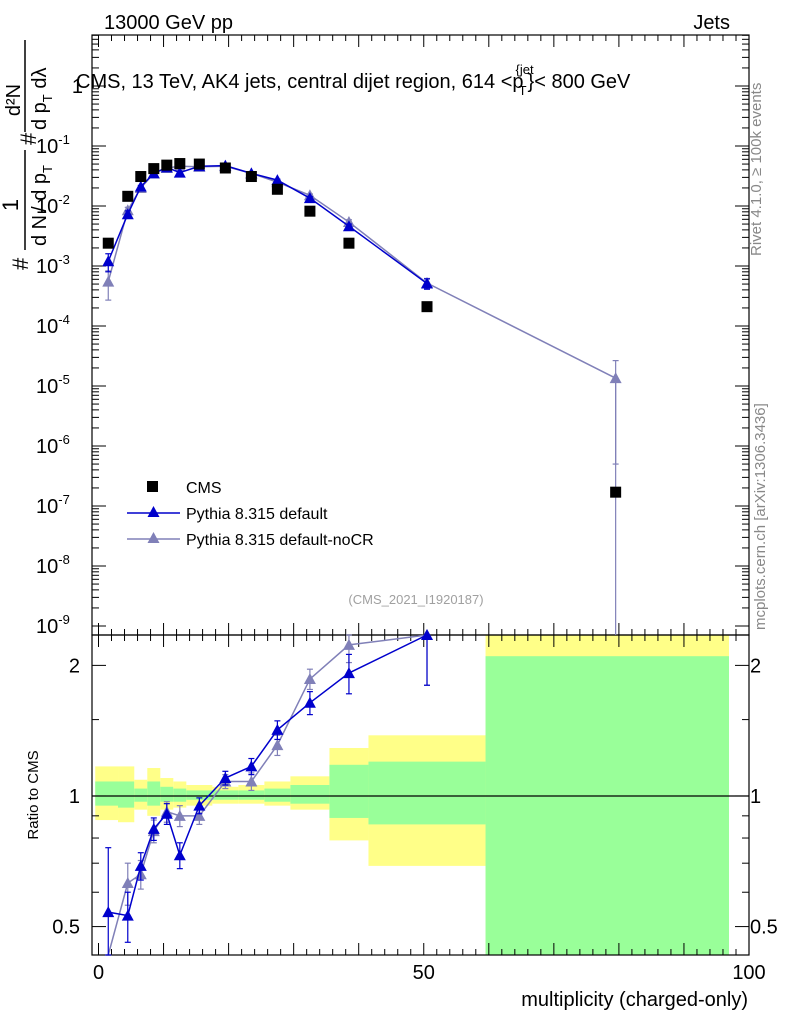  I want to click on top-tick-label-5: 10⁻⁵, so click(53, 385).